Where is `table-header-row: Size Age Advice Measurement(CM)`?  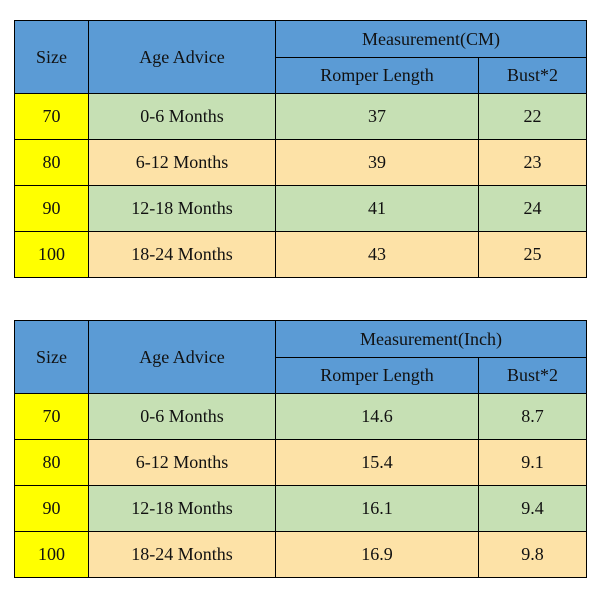
table-header-row: Size Age Advice Measurement(CM) is located at coordinates (300, 57).